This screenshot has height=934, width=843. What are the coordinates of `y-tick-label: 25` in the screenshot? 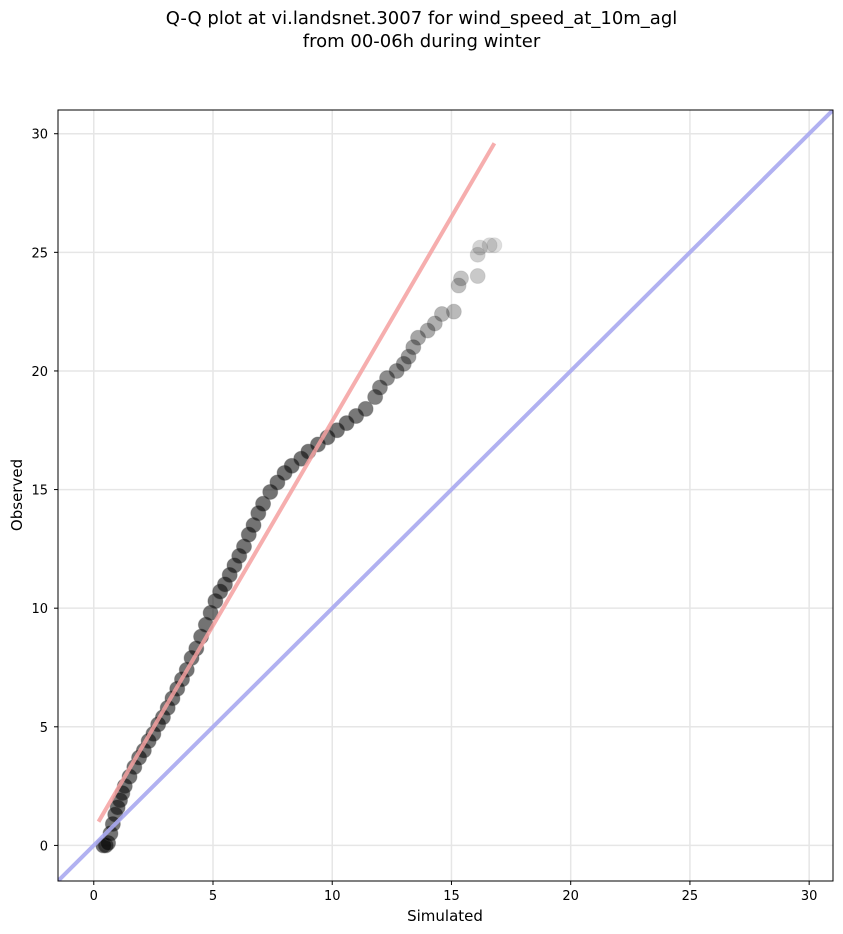 It's located at (39, 253).